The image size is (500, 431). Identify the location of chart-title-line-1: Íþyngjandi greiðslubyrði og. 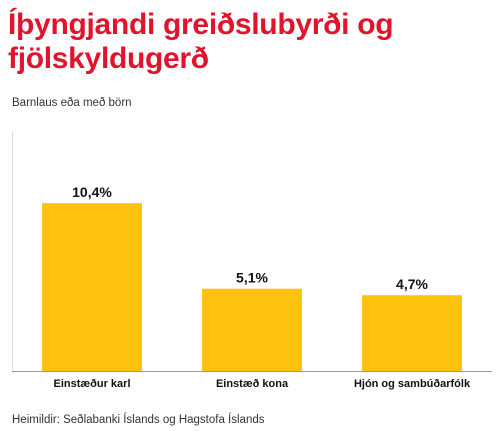
(201, 24).